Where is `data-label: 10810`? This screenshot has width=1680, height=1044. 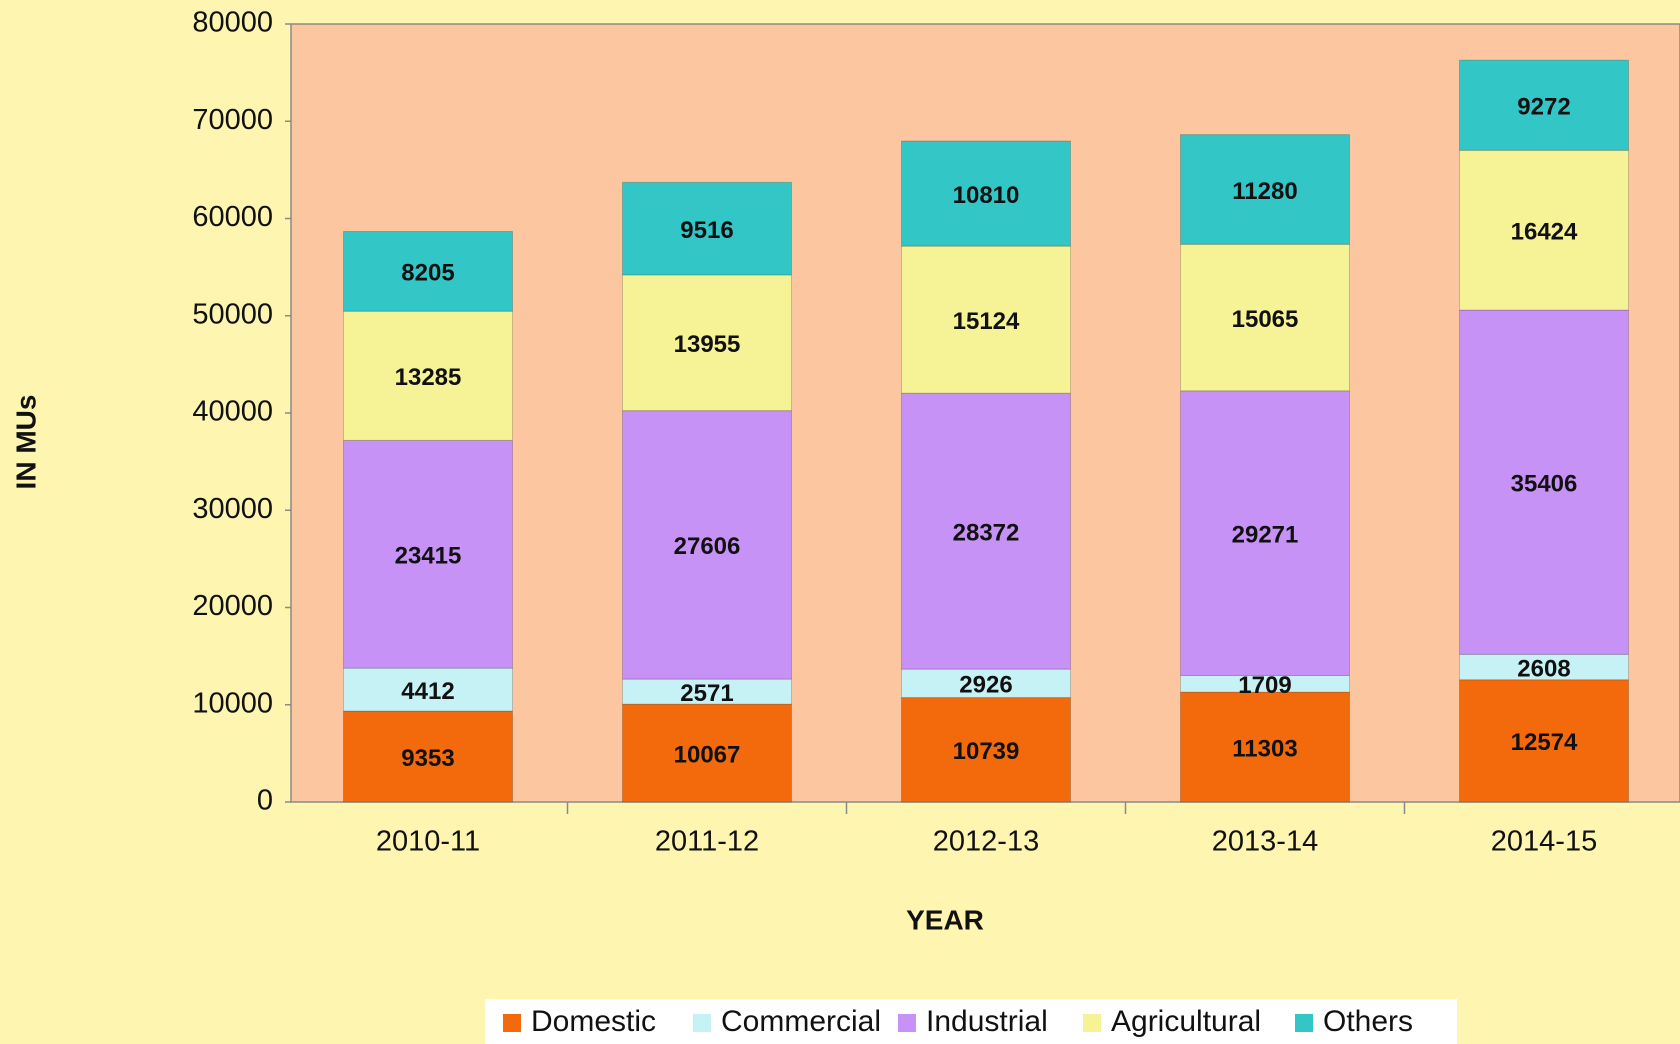
data-label: 10810 is located at coordinates (986, 195).